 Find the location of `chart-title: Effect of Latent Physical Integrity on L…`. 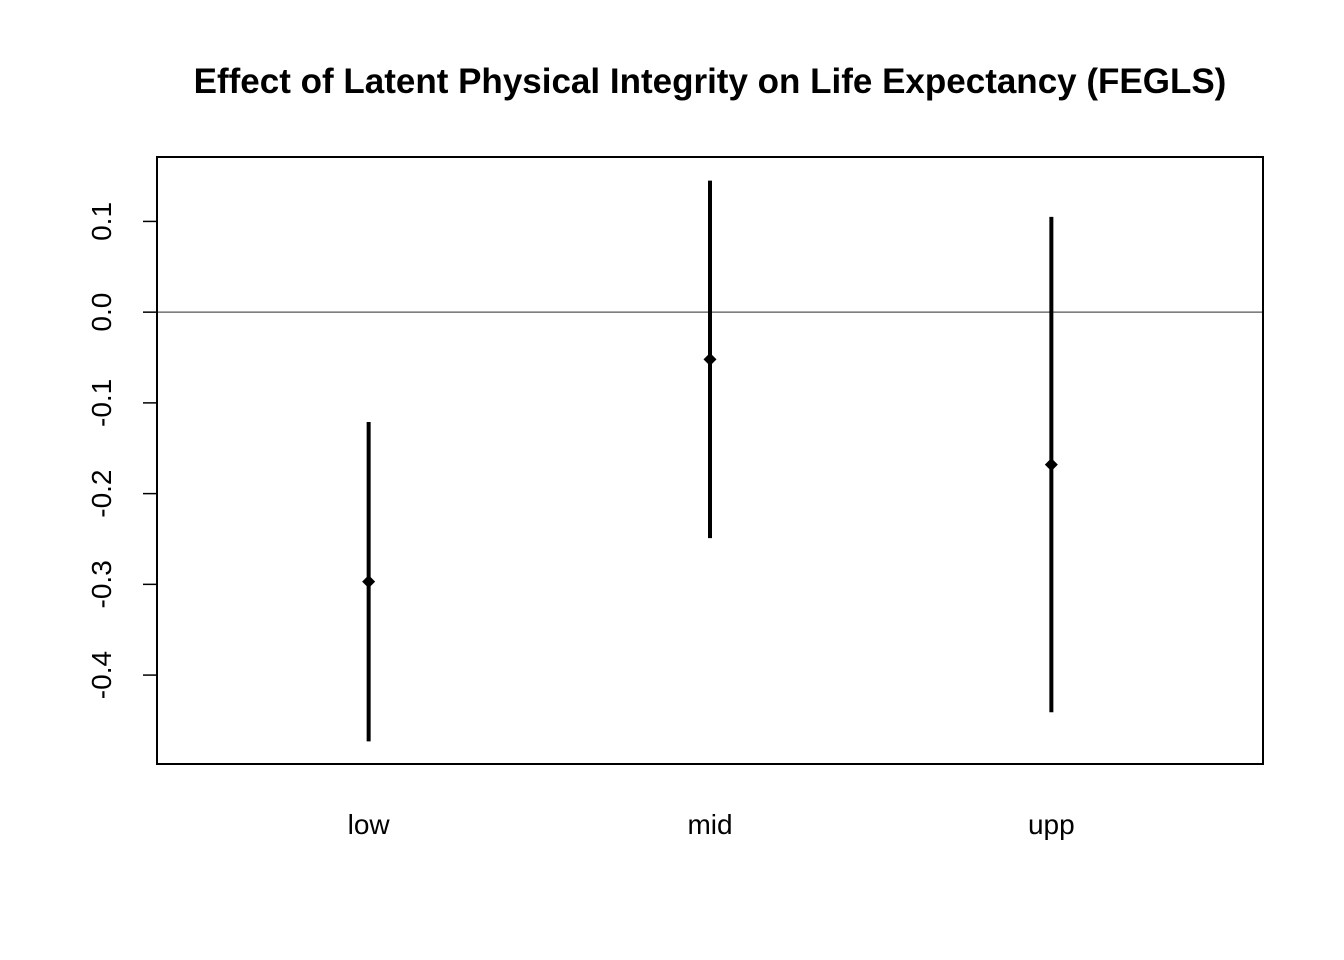

chart-title: Effect of Latent Physical Integrity on L… is located at coordinates (710, 81).